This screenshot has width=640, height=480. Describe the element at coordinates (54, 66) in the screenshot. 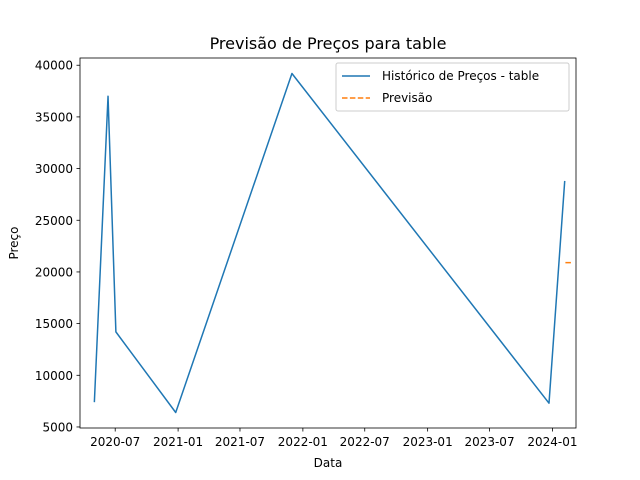

I see `y-tick-label: 40000` at that location.